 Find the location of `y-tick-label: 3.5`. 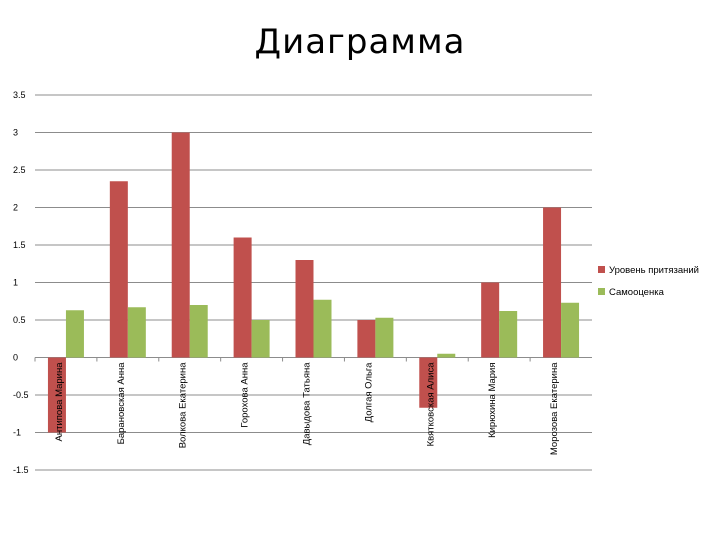

y-tick-label: 3.5 is located at coordinates (19, 95).